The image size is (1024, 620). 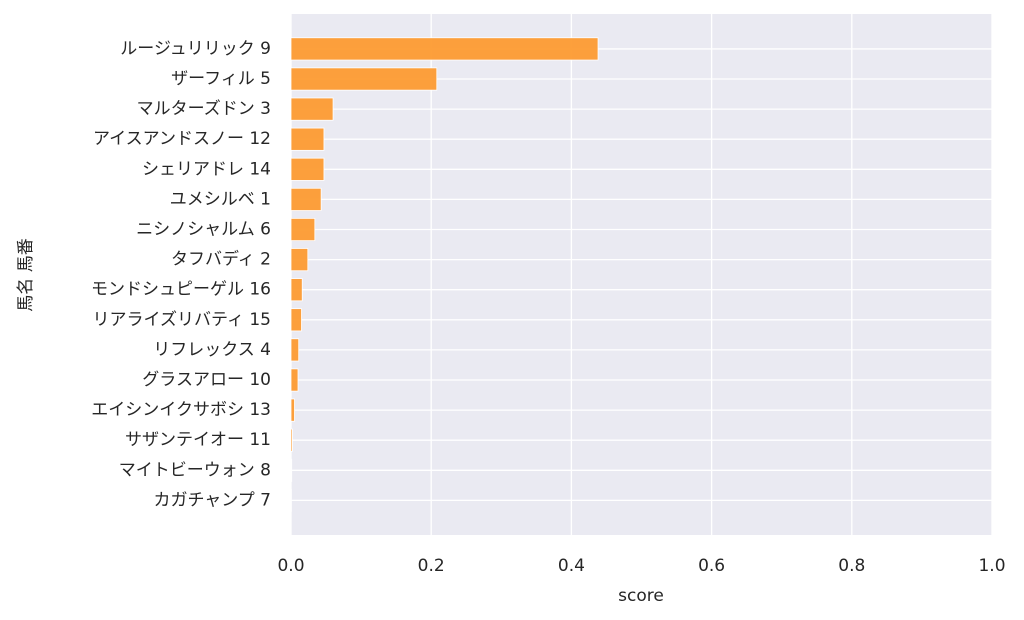 What do you see at coordinates (711, 566) in the screenshot?
I see `x-tick-label: 0.6` at bounding box center [711, 566].